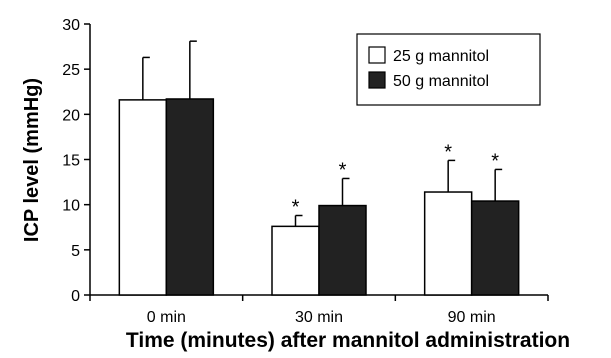 The image size is (611, 358). I want to click on y-tick-label: 30, so click(71, 25).